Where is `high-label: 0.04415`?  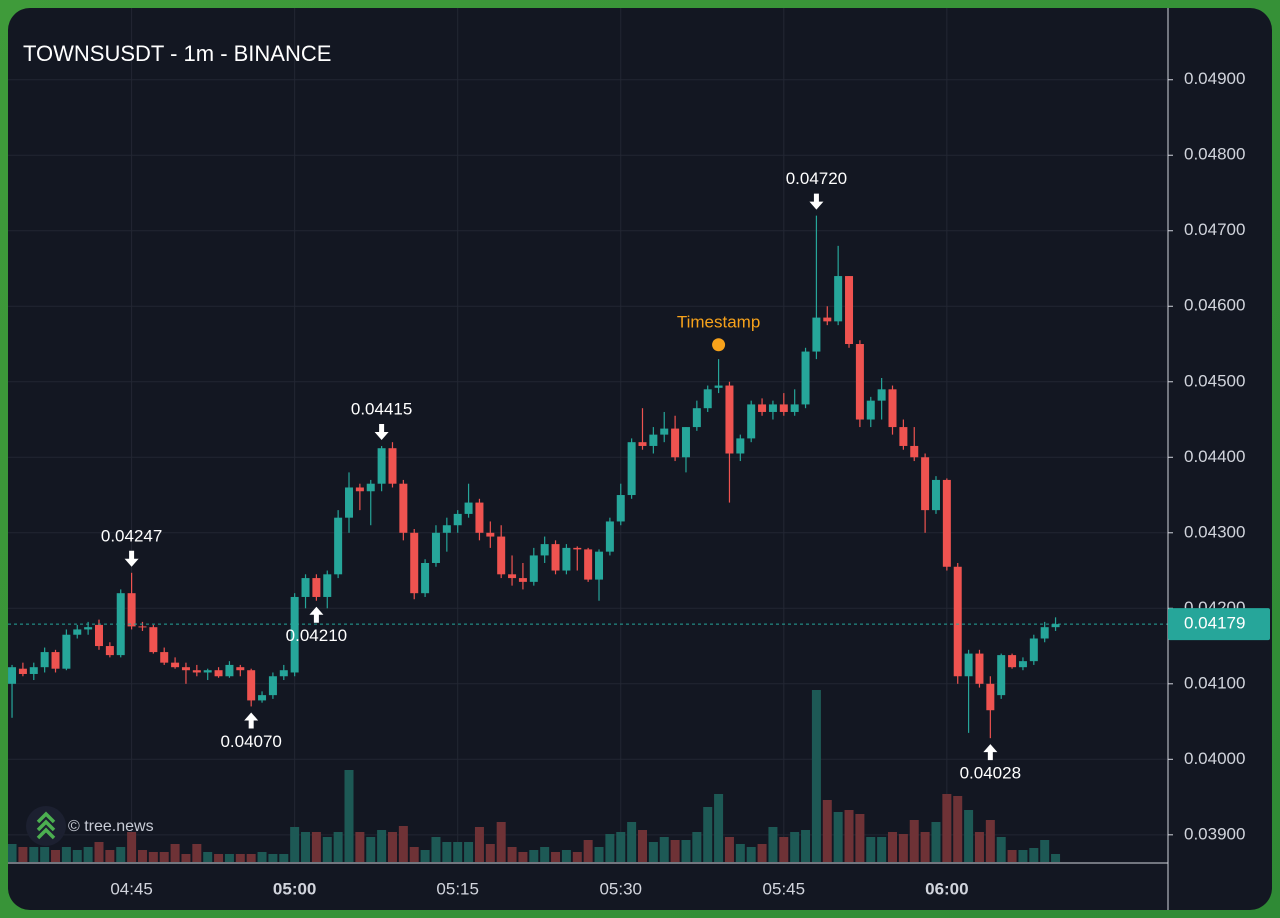 high-label: 0.04415 is located at coordinates (381, 408).